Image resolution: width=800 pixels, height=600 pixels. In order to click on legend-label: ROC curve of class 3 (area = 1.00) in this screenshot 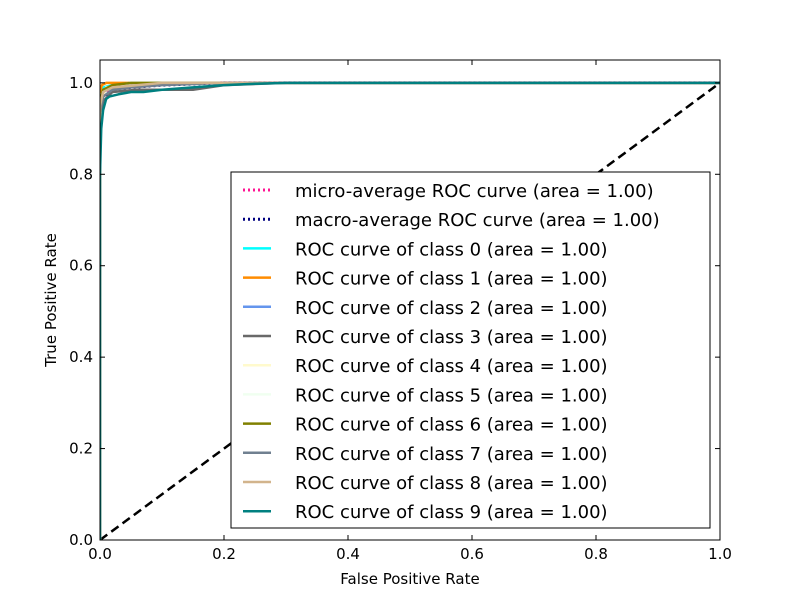, I will do `click(451, 337)`.